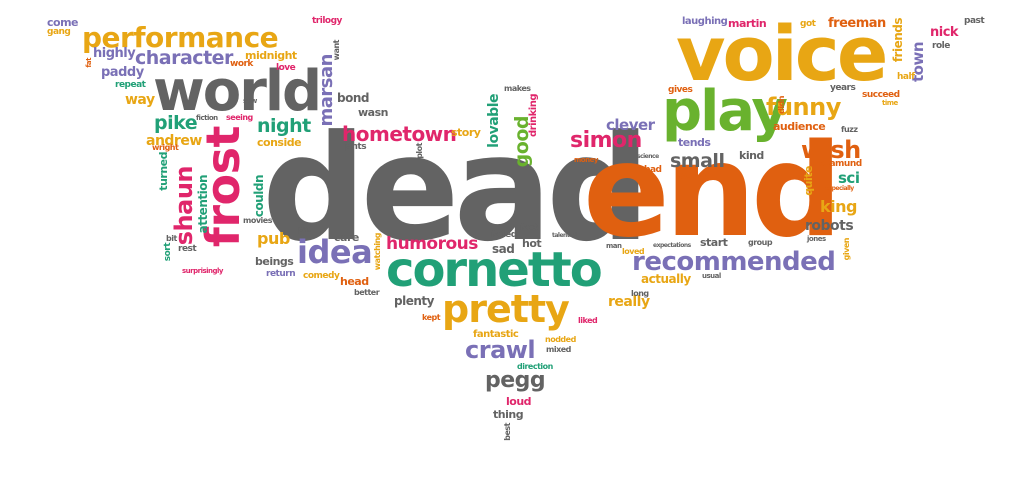  Describe the element at coordinates (239, 117) in the screenshot. I see `word-seeing: seeing` at that location.